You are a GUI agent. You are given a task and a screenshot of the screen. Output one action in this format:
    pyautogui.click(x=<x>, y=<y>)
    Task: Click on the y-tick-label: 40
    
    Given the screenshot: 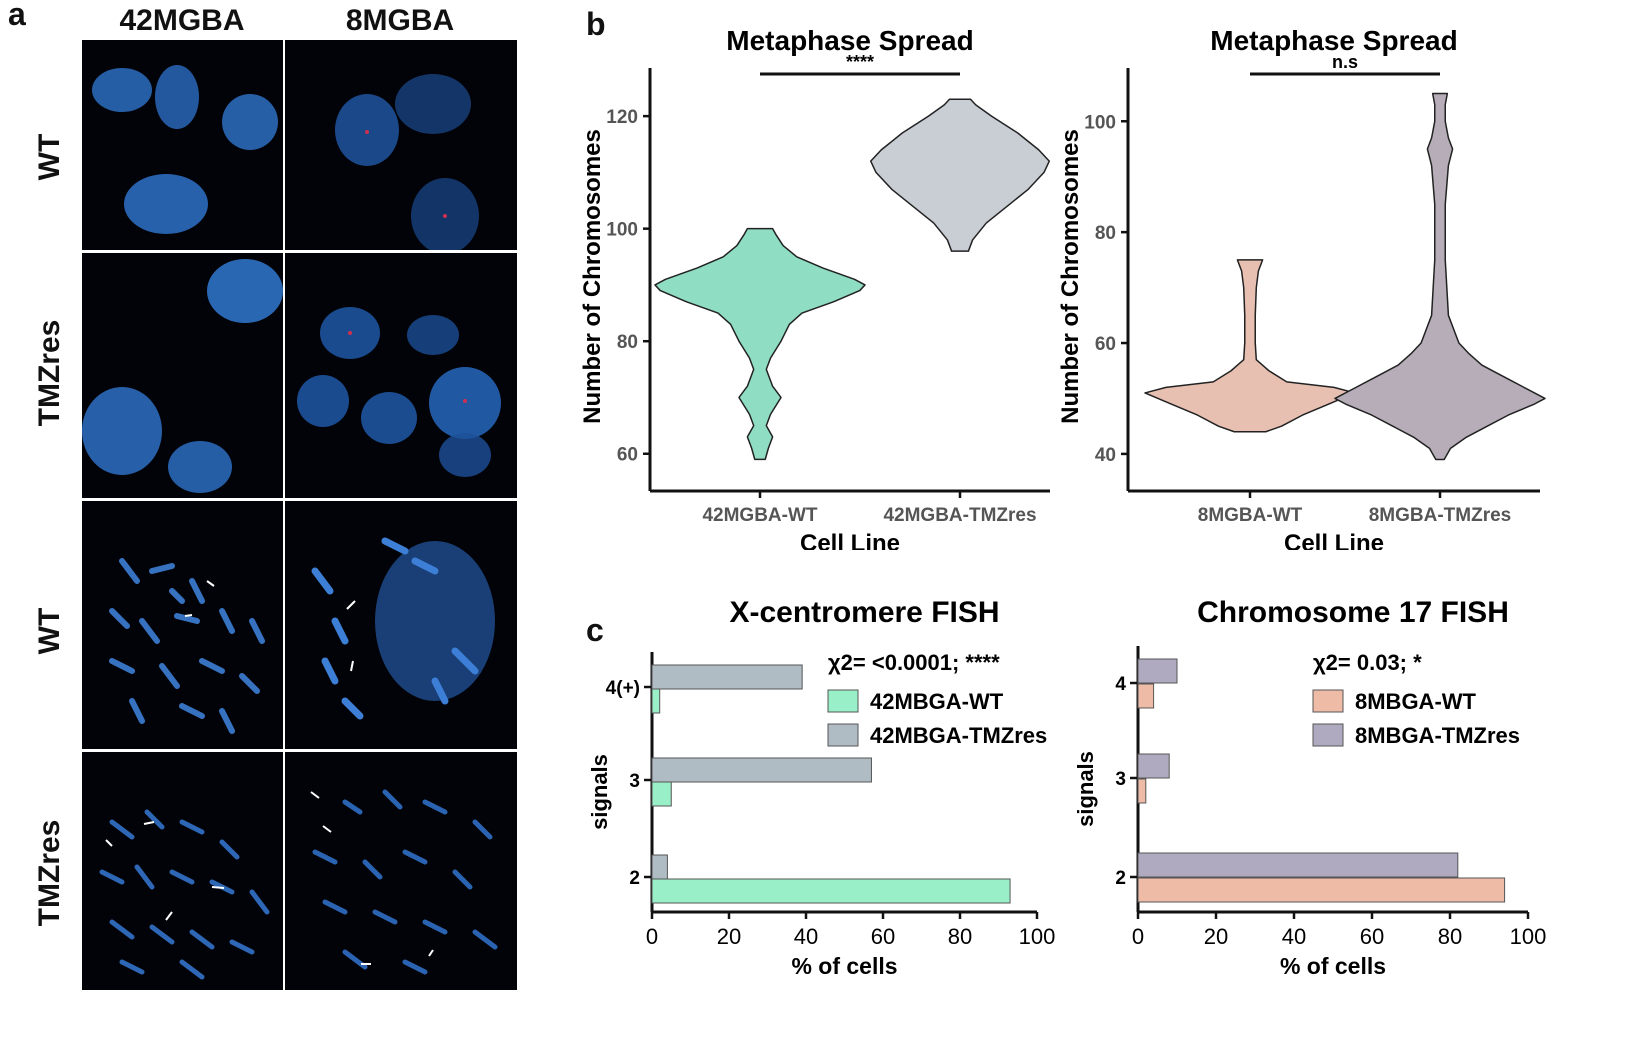 What is the action you would take?
    pyautogui.click(x=1105, y=455)
    